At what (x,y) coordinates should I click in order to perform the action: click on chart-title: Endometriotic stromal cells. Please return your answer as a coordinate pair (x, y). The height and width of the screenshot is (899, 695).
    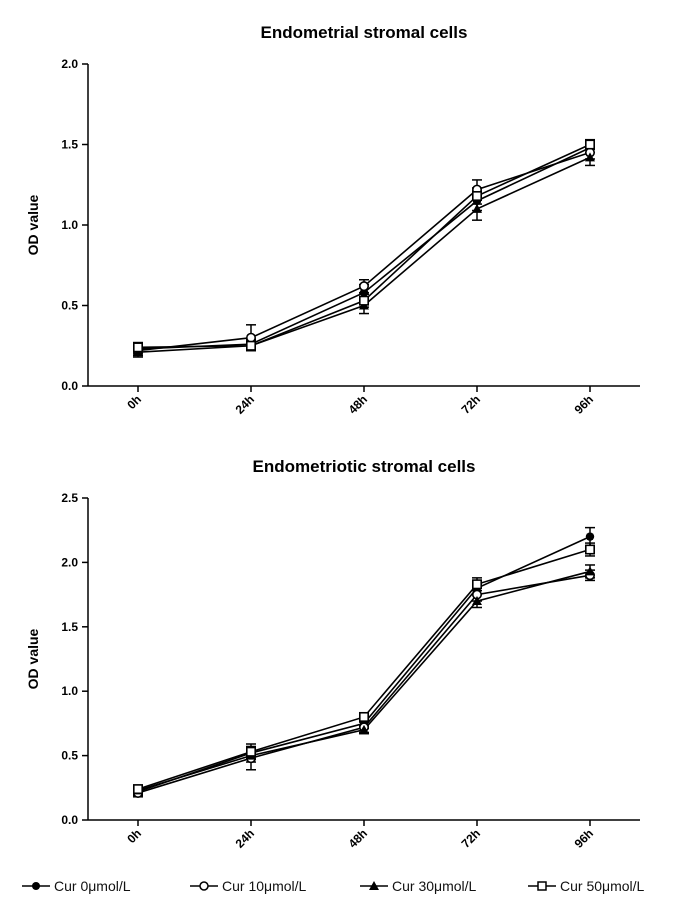
    Looking at the image, I should click on (364, 466).